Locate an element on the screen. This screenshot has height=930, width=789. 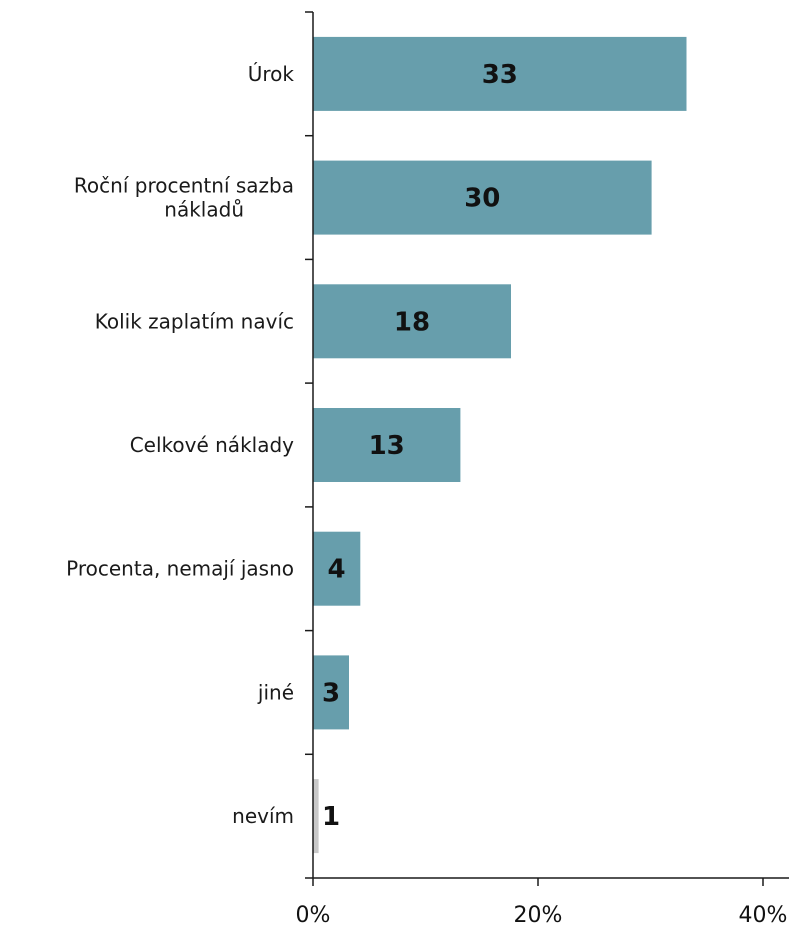
value-label-2: 18 is located at coordinates (412, 322).